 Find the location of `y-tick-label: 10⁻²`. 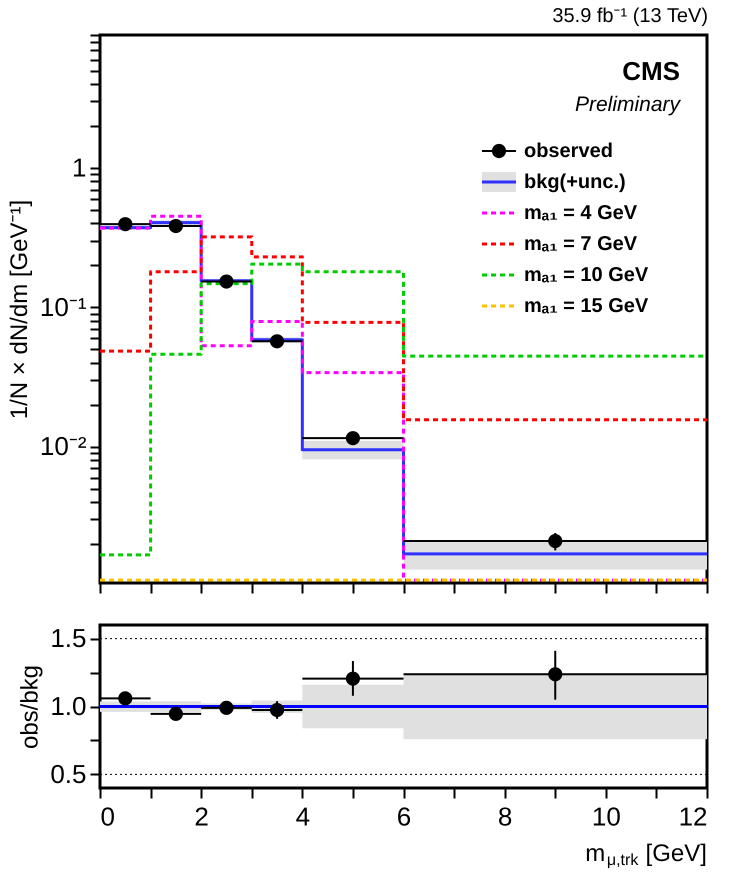

y-tick-label: 10⁻² is located at coordinates (63, 446).